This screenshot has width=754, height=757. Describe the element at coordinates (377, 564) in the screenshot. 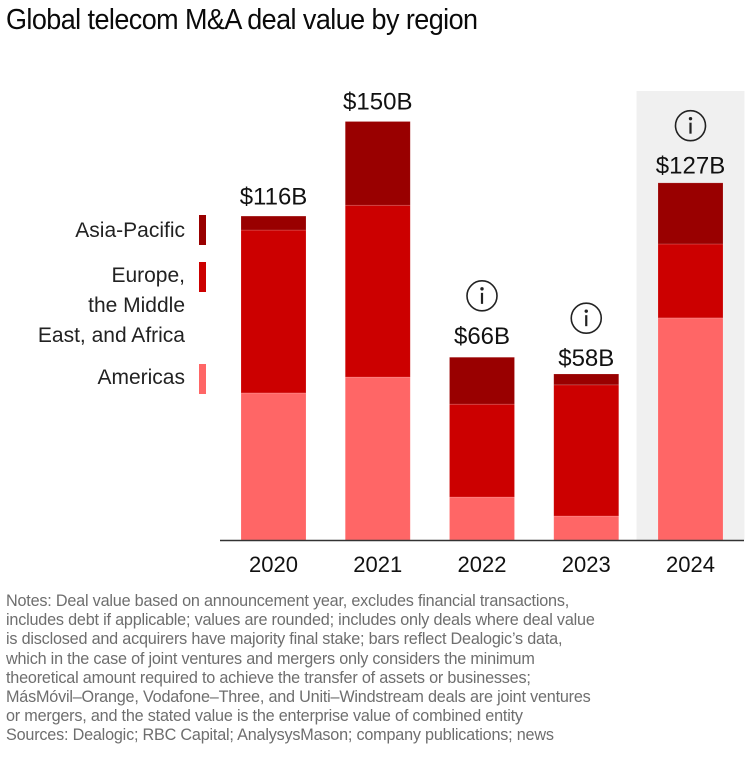

I see `x-tick-label-2021: 2021` at that location.